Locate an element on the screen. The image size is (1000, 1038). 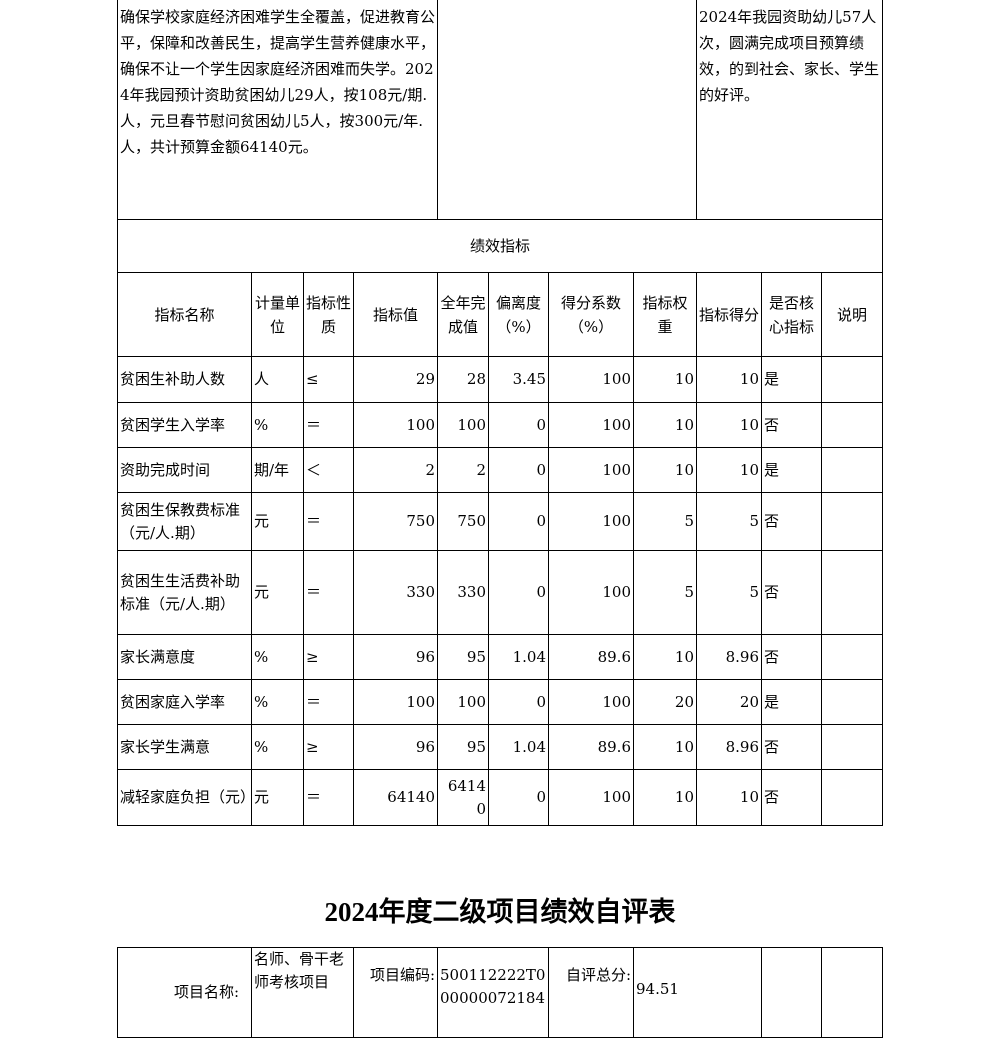
table-row: 减轻家庭负担（元）元＝ 64140 64140 0 100 10 10 否 is located at coordinates (500, 797).